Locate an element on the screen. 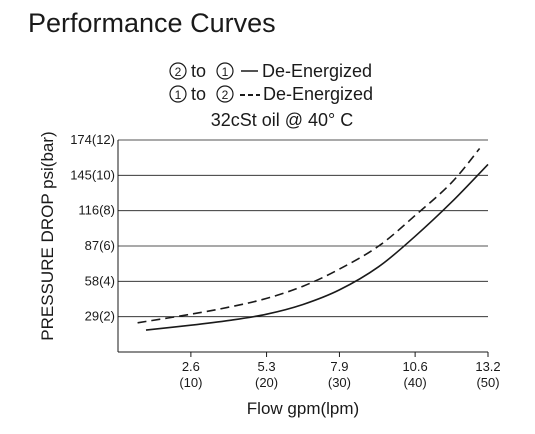 The width and height of the screenshot is (535, 434). legend-entry-solid: 2 to 1 De-Energized is located at coordinates (270, 71).